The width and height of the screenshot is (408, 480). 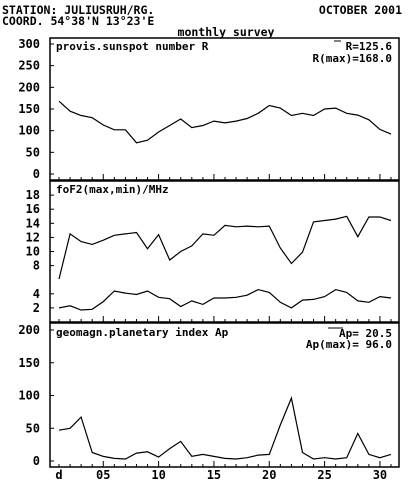 I want to click on fof2-y-tick-label: 14, so click(x=33, y=223).